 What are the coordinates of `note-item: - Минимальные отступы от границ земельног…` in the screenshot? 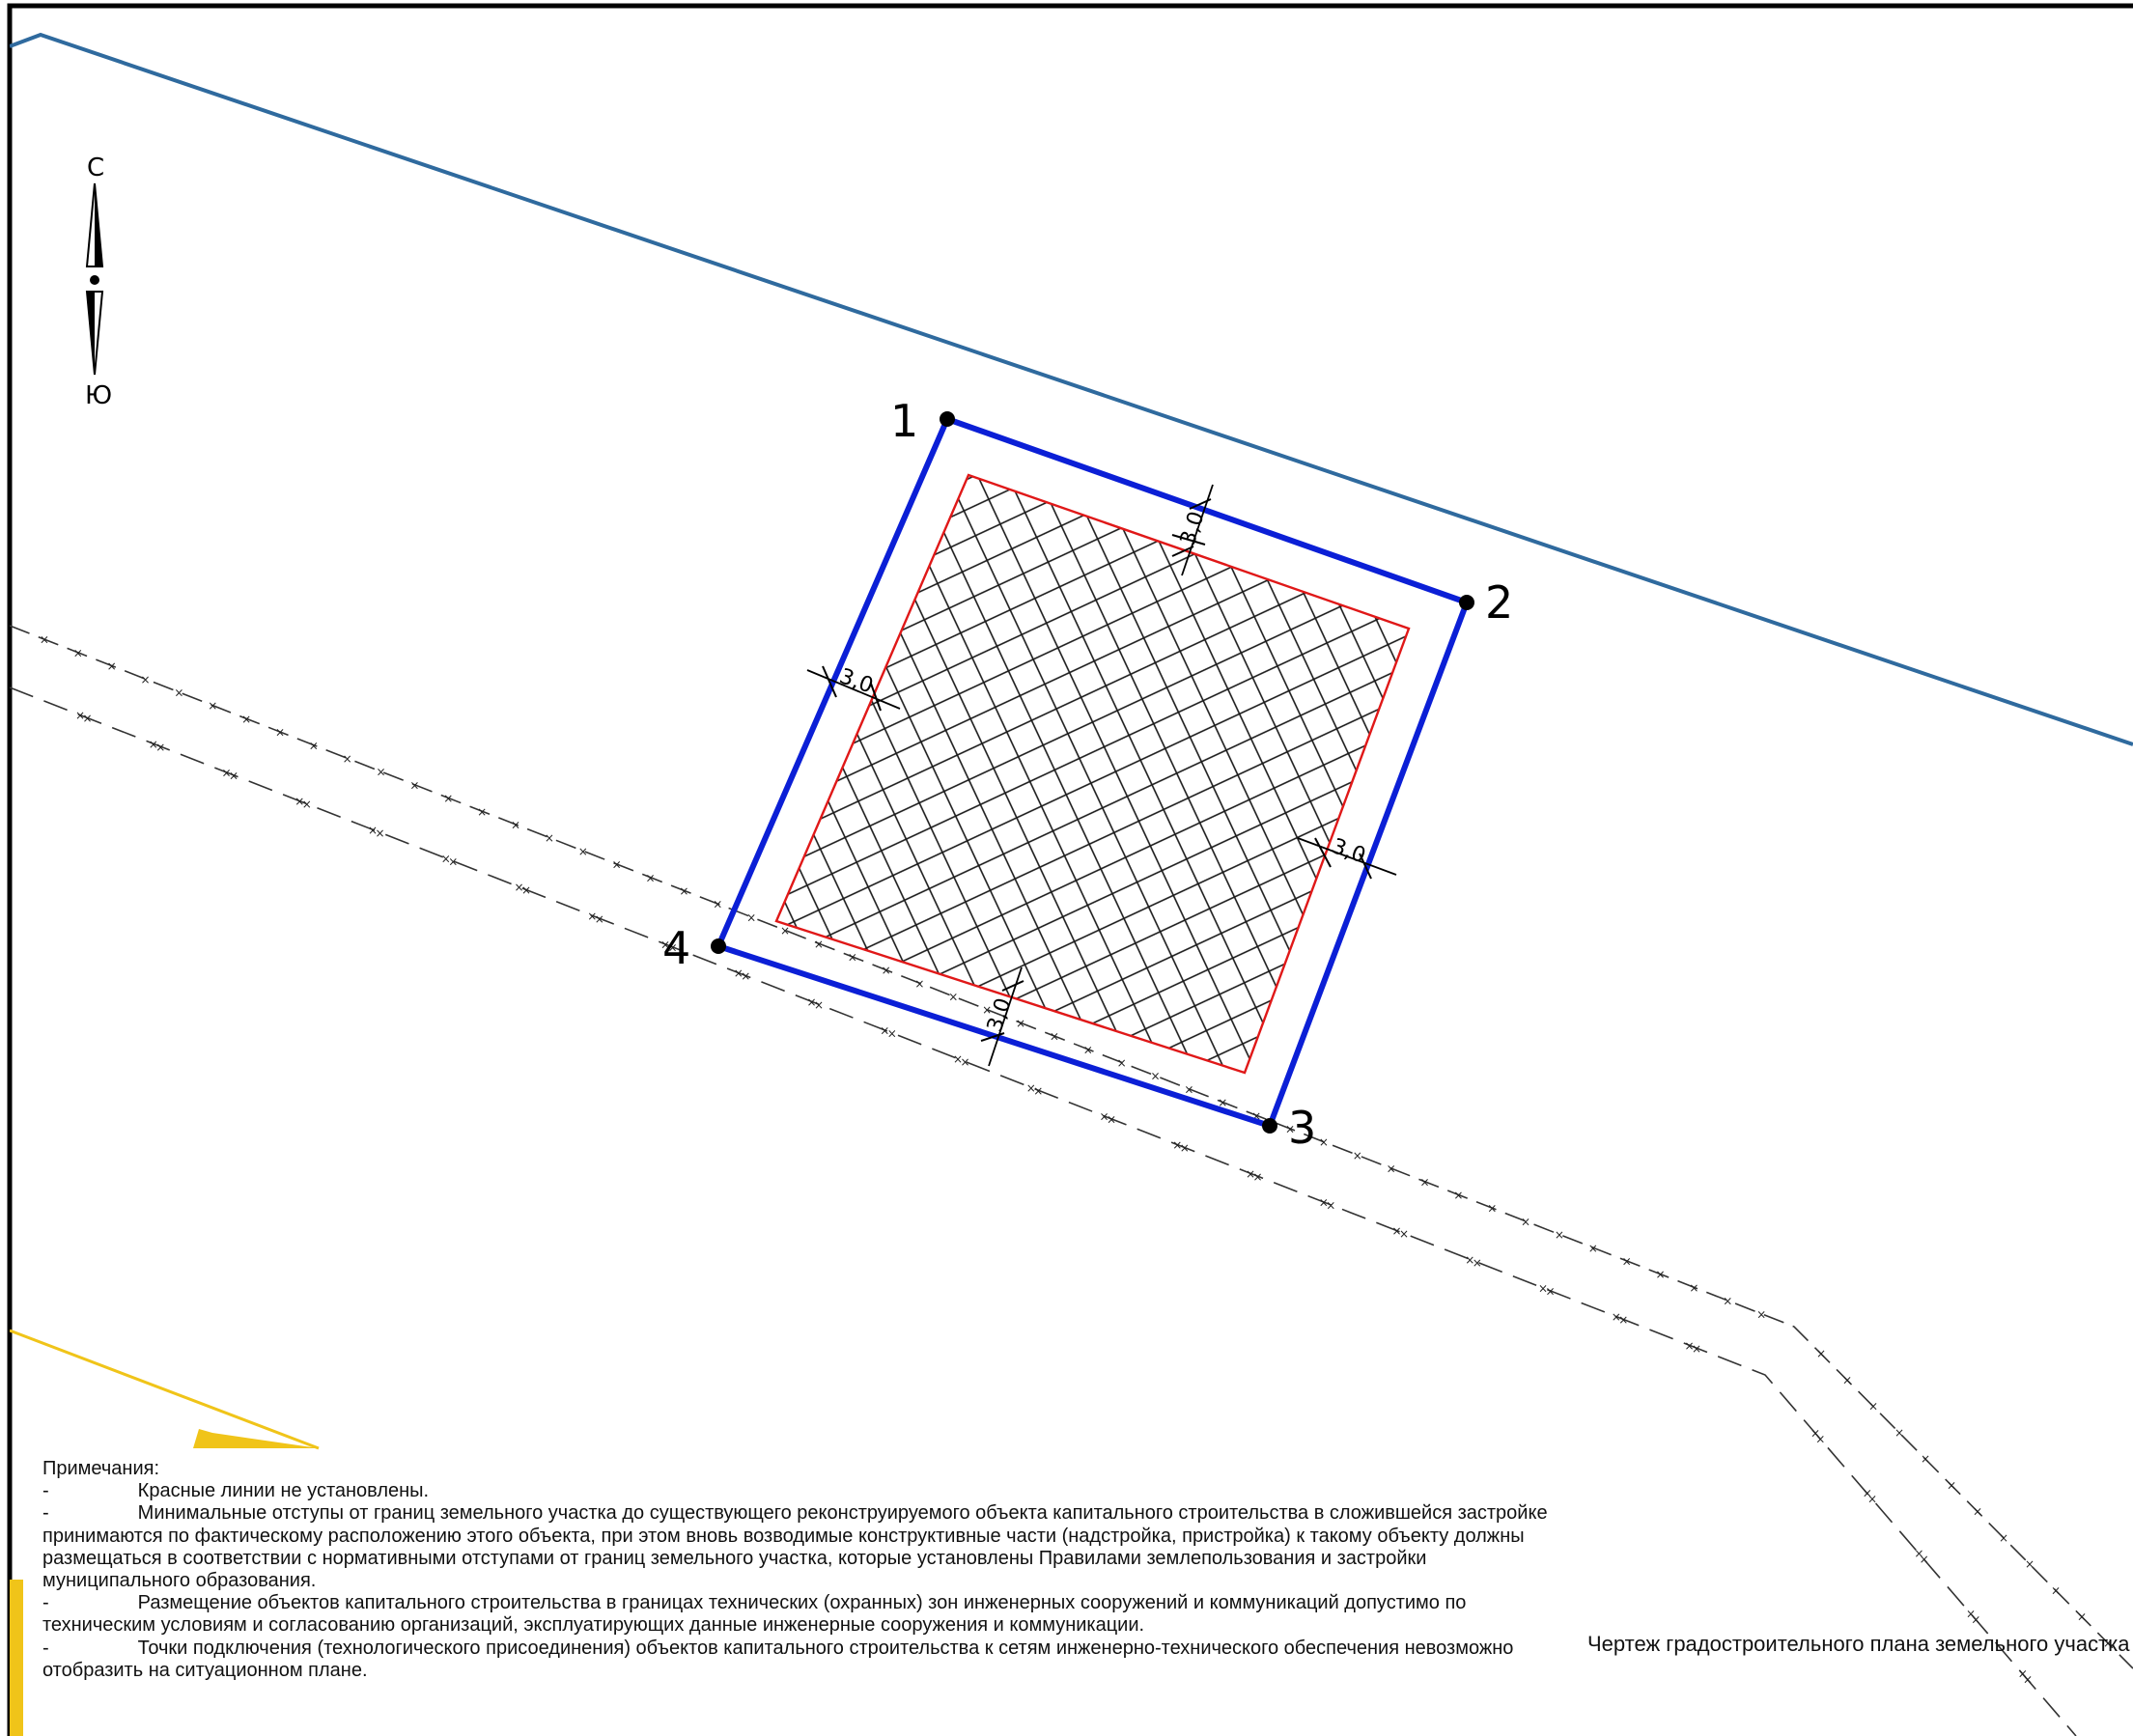 It's located at (795, 1547).